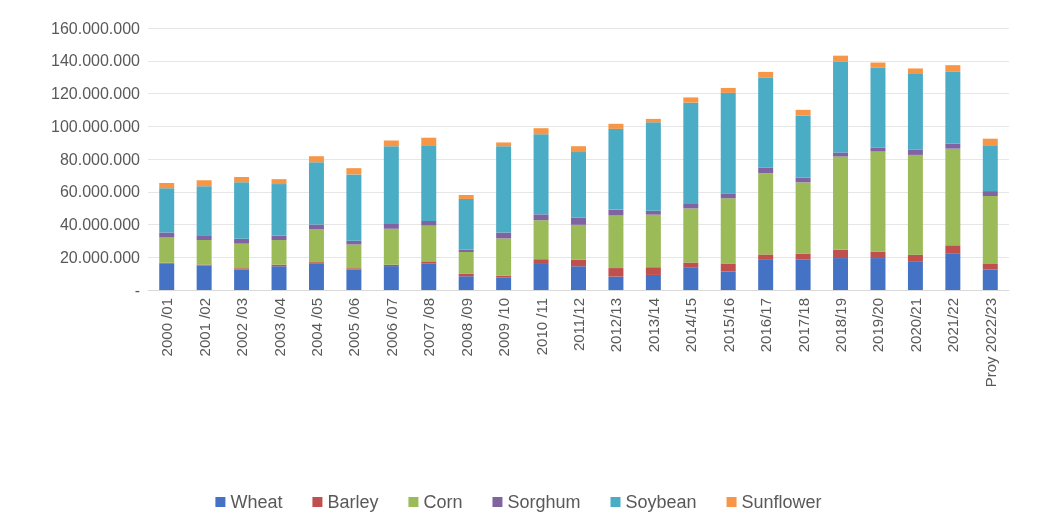 This screenshot has height=528, width=1037. What do you see at coordinates (354, 327) in the screenshot?
I see `x-tick-label: 2005 /06` at bounding box center [354, 327].